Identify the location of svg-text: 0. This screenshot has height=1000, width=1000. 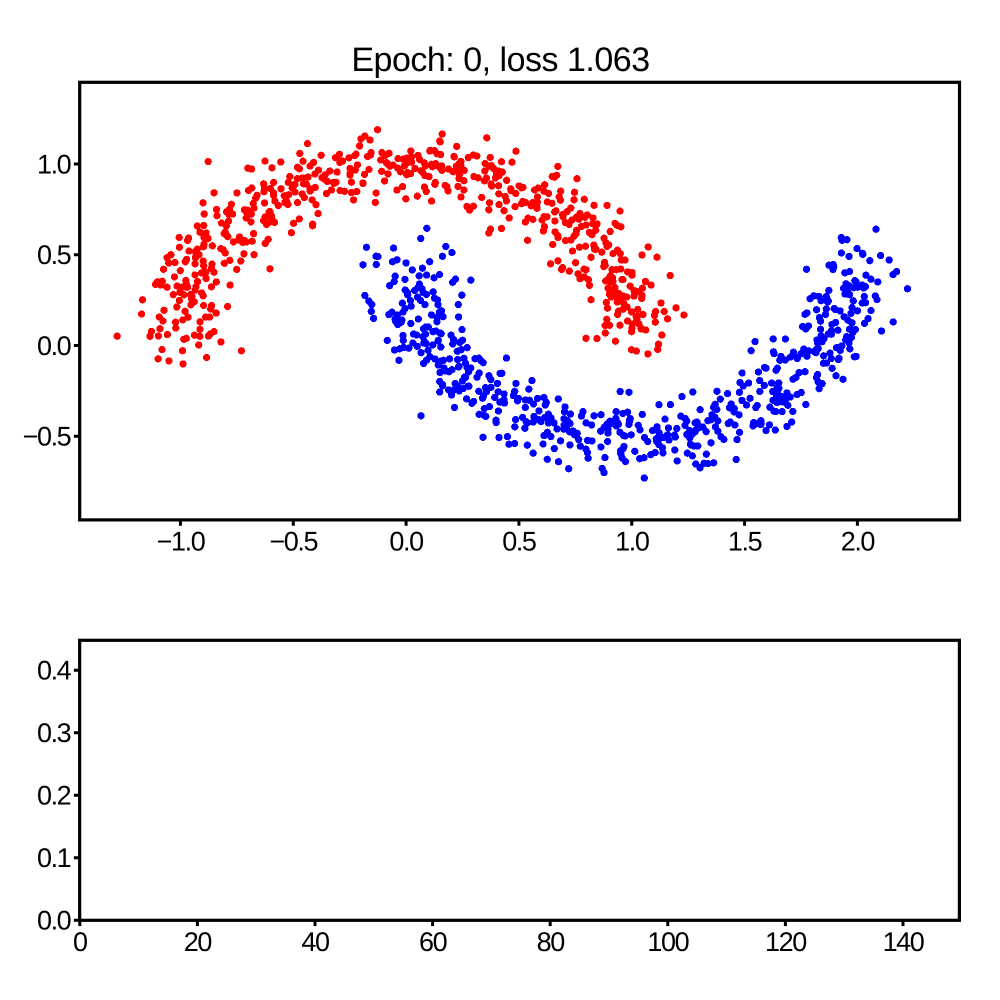
(80, 942).